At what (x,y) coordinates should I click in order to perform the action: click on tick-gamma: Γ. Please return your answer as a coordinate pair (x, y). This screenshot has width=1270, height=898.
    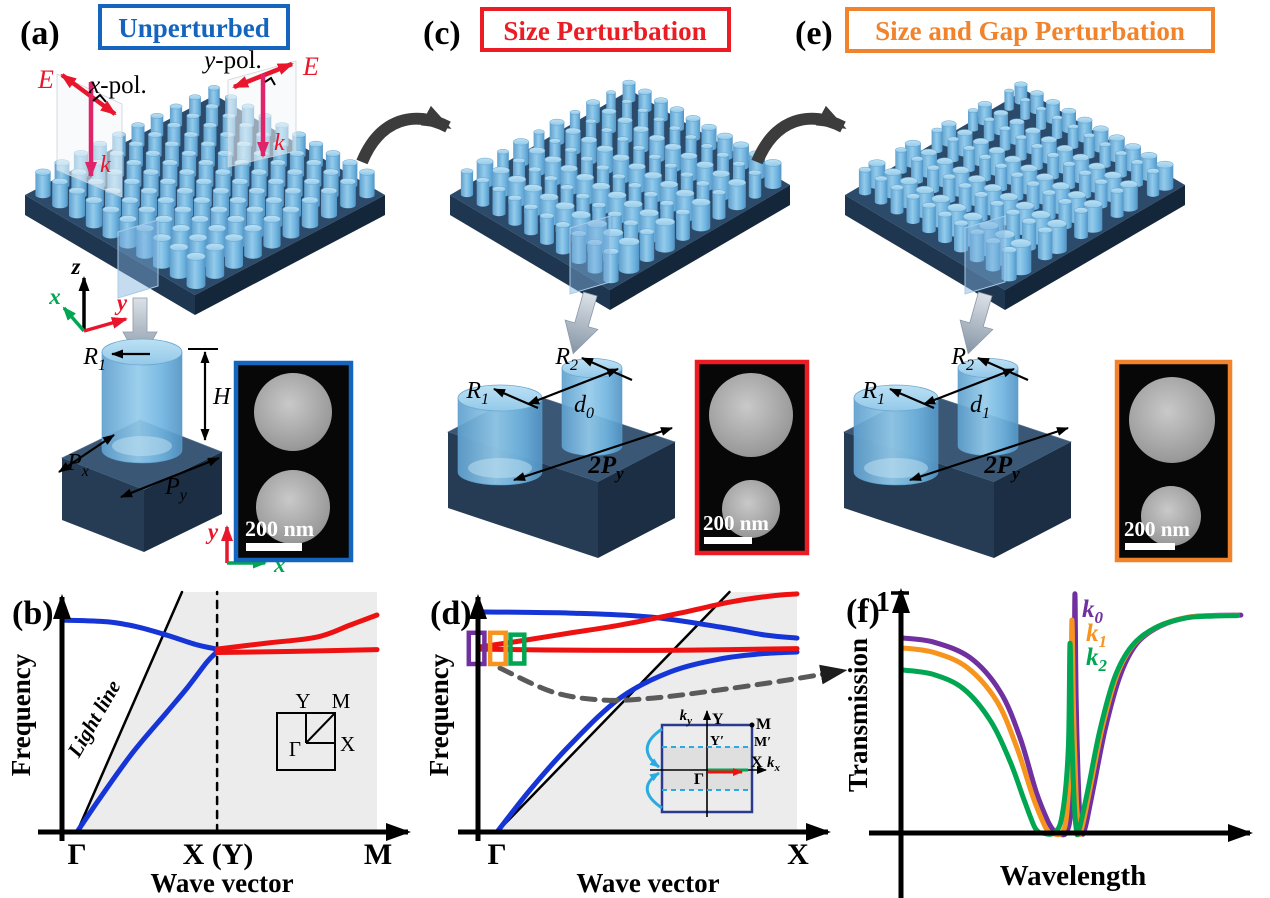
    Looking at the image, I should click on (496, 854).